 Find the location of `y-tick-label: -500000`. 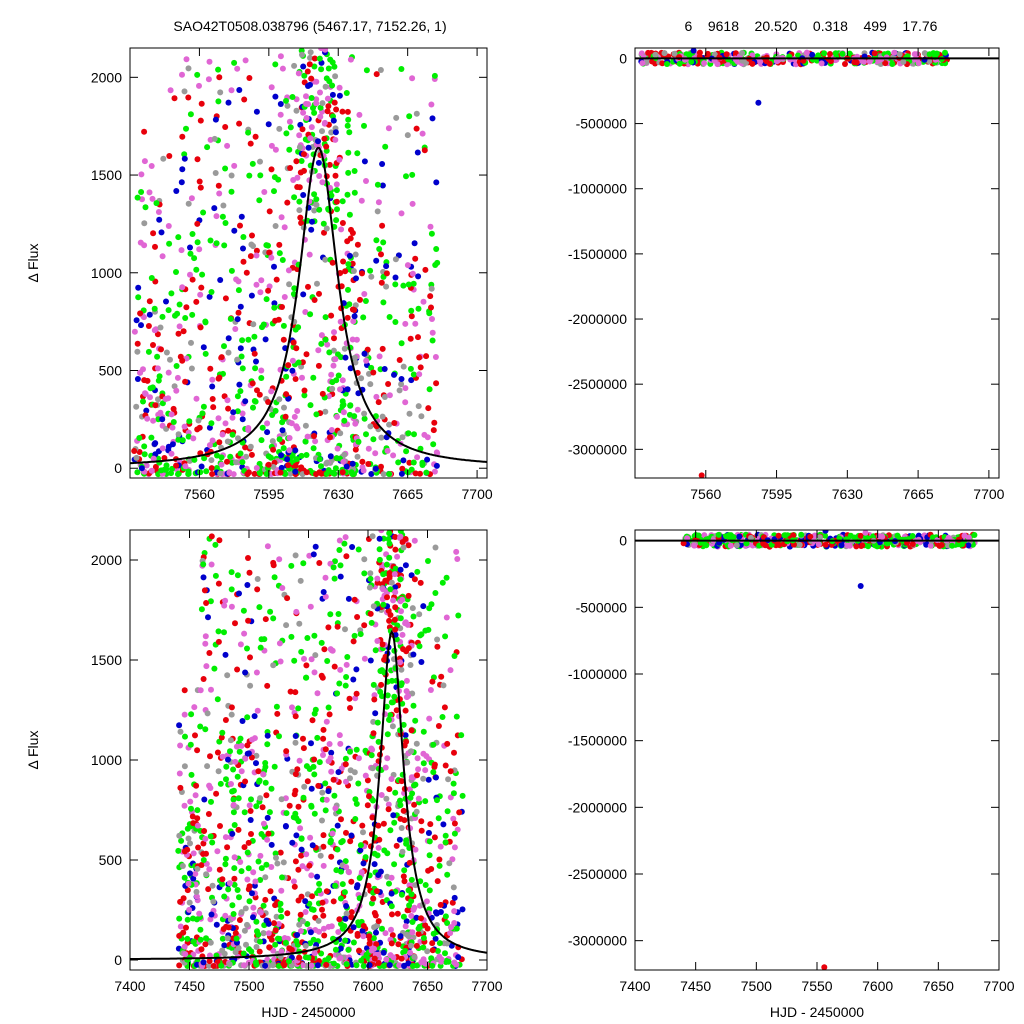

y-tick-label: -500000 is located at coordinates (602, 124).